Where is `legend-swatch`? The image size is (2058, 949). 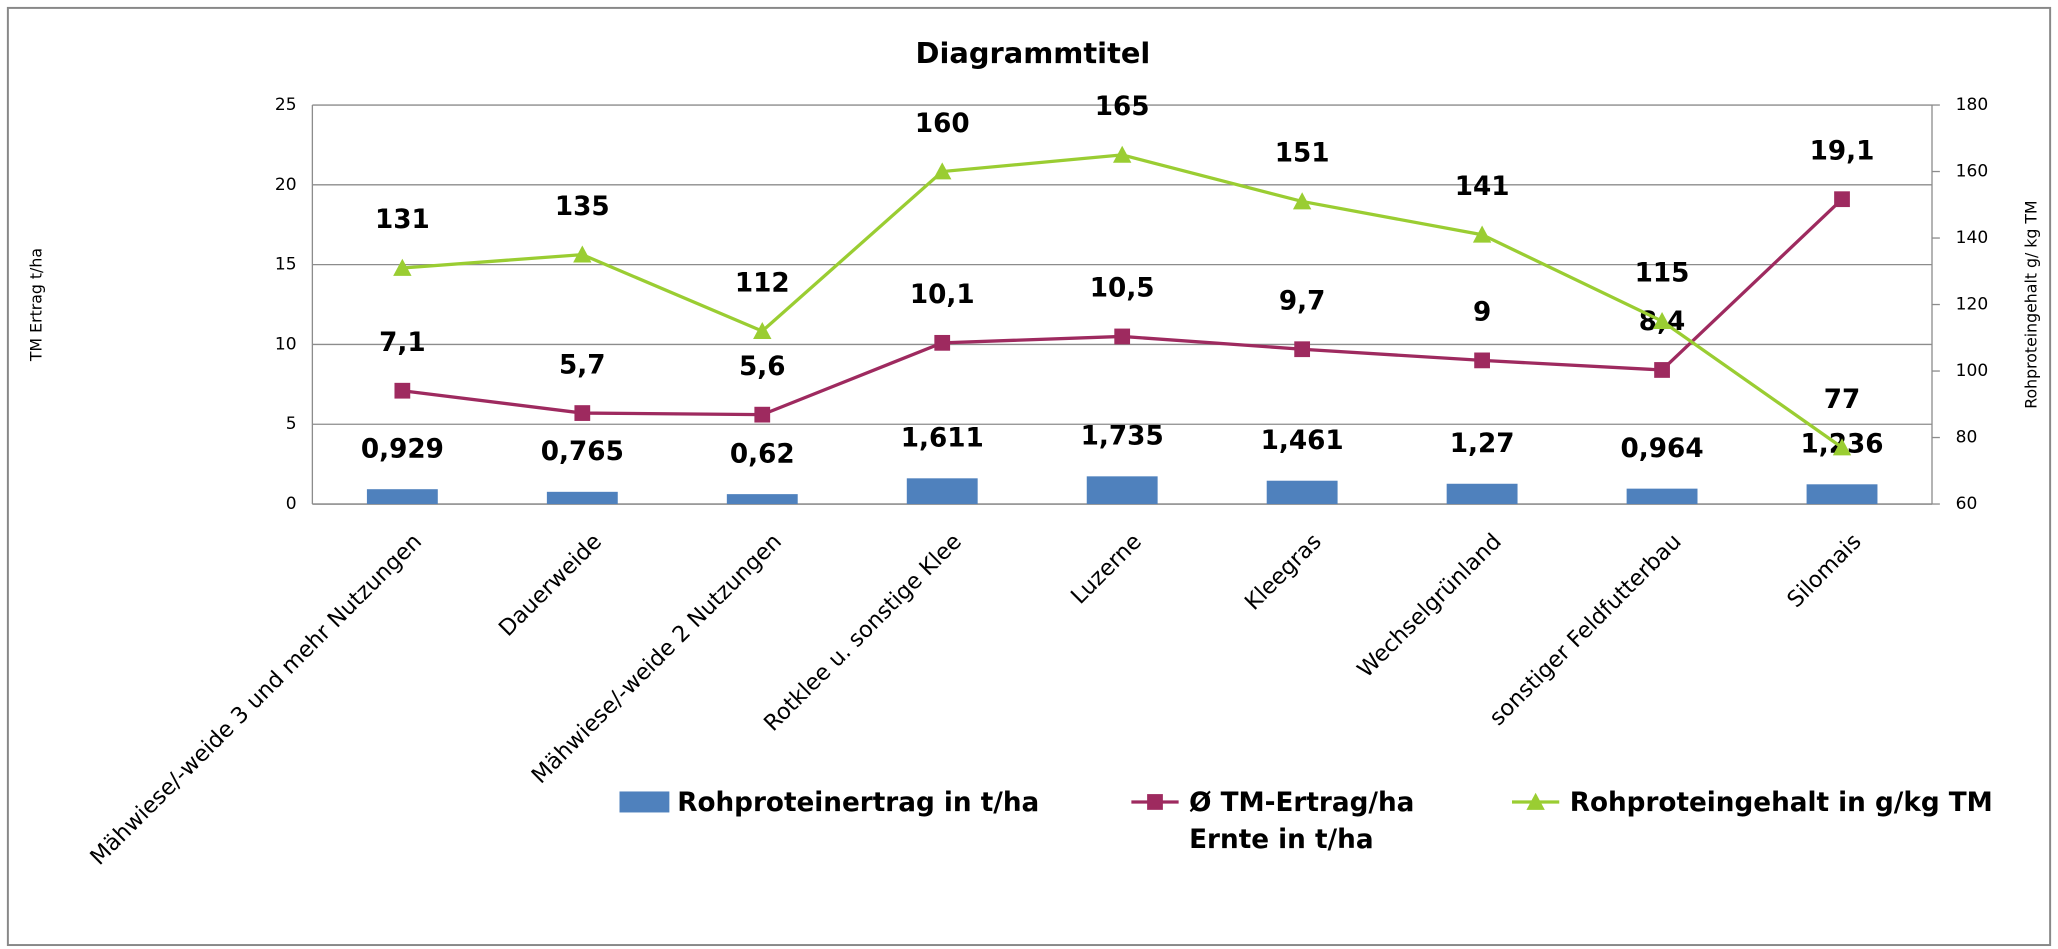 legend-swatch is located at coordinates (644, 802).